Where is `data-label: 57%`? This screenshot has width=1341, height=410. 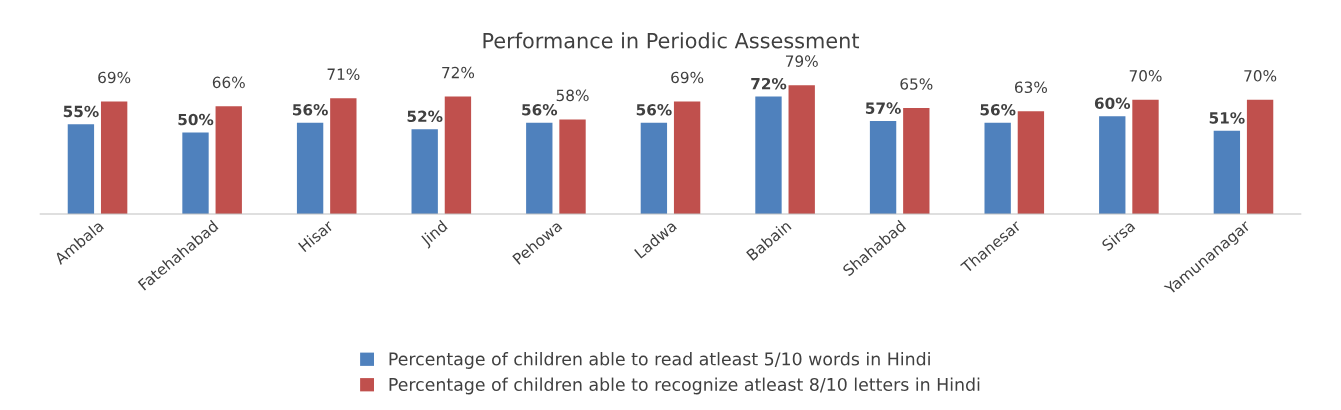 data-label: 57% is located at coordinates (883, 108).